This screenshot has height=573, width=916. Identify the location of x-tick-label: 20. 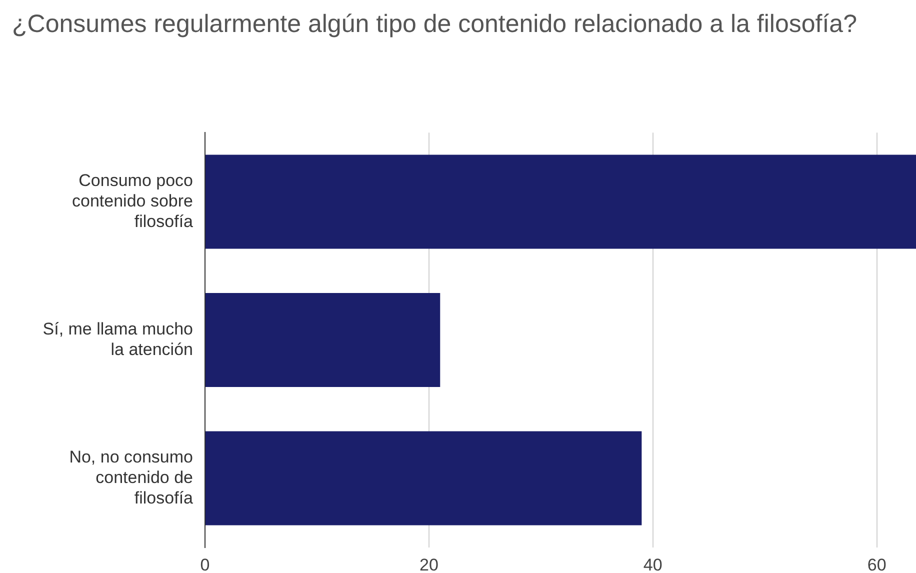
(428, 564).